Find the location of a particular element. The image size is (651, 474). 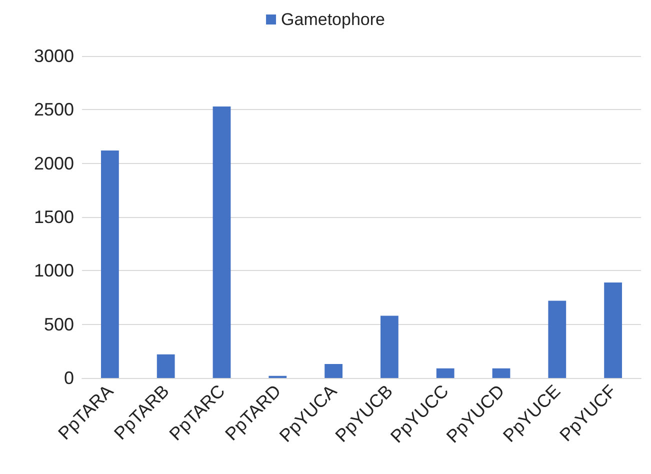

y-tick-label: 2500 is located at coordinates (54, 110).